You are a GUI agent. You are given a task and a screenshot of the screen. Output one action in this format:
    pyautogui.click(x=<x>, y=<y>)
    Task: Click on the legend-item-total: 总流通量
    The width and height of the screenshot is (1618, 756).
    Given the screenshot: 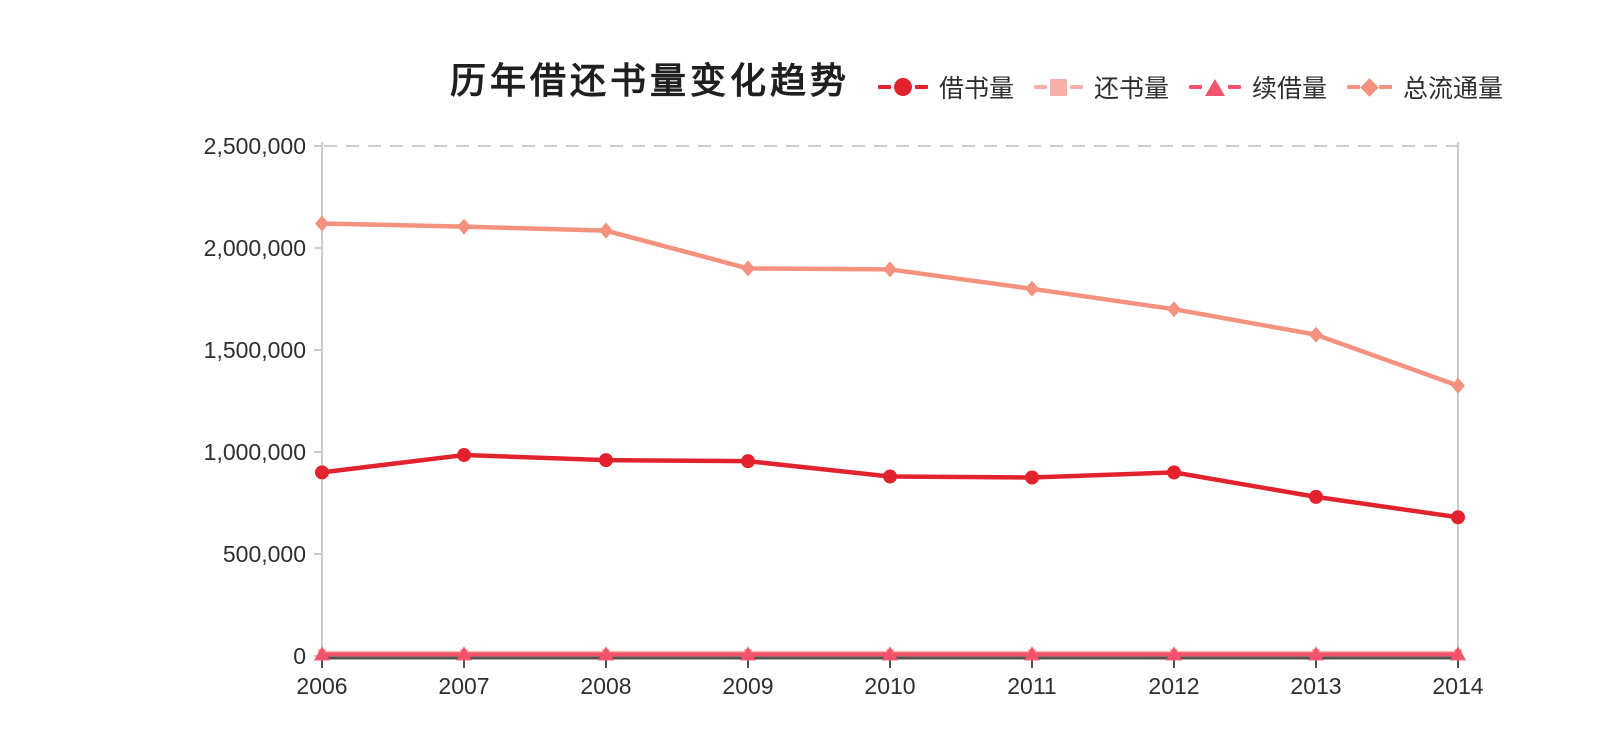 What is the action you would take?
    pyautogui.click(x=1425, y=87)
    